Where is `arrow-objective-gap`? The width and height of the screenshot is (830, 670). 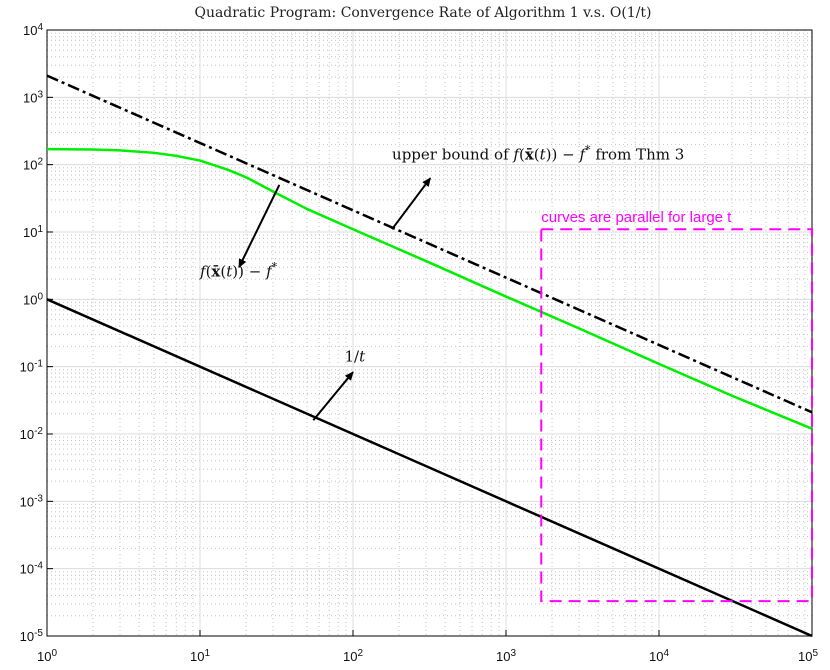
arrow-objective-gap is located at coordinates (259, 226).